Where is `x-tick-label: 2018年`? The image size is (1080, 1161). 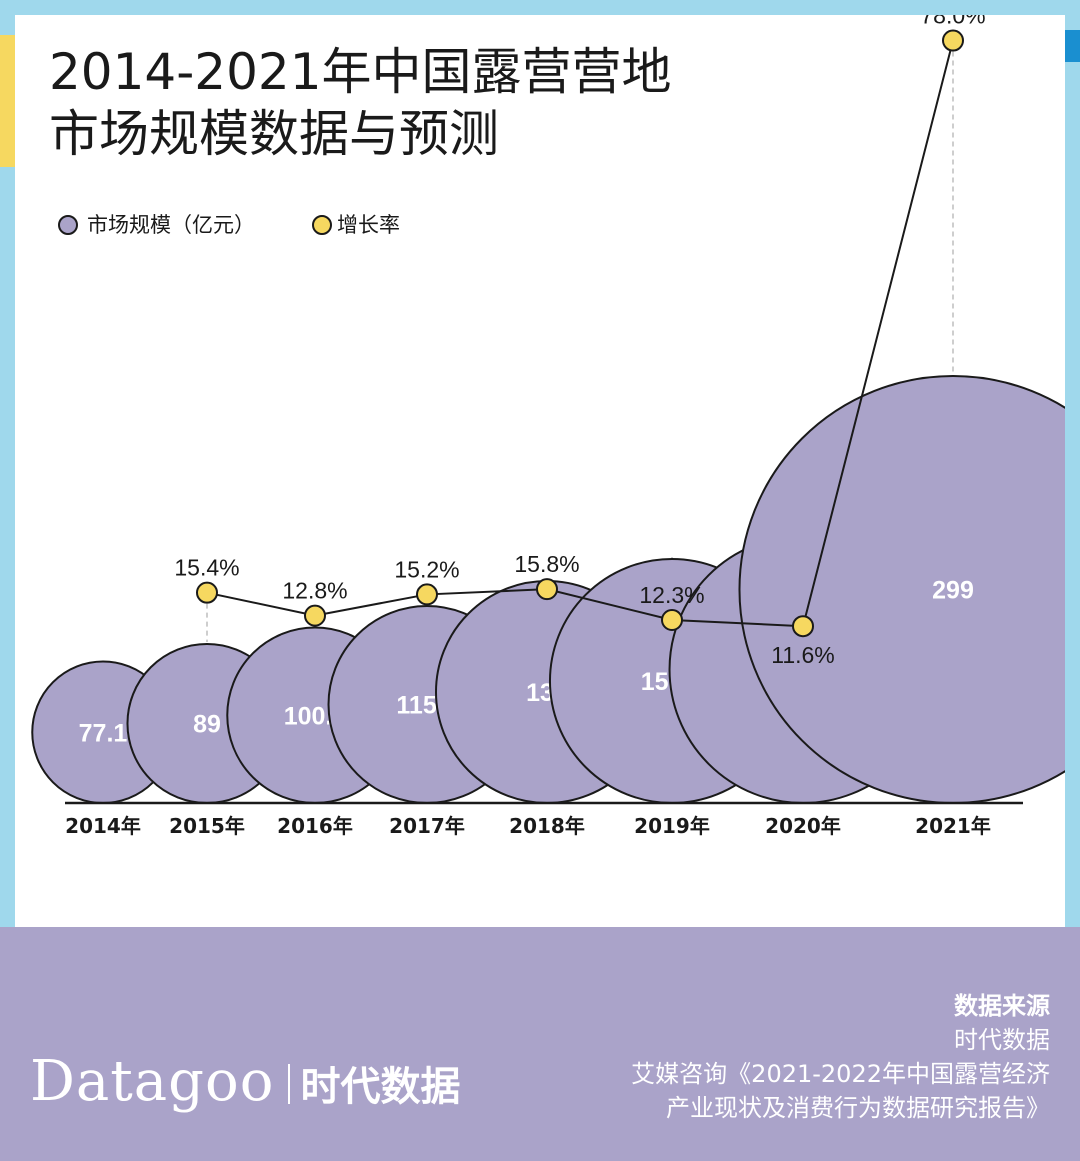 x-tick-label: 2018年 is located at coordinates (547, 826).